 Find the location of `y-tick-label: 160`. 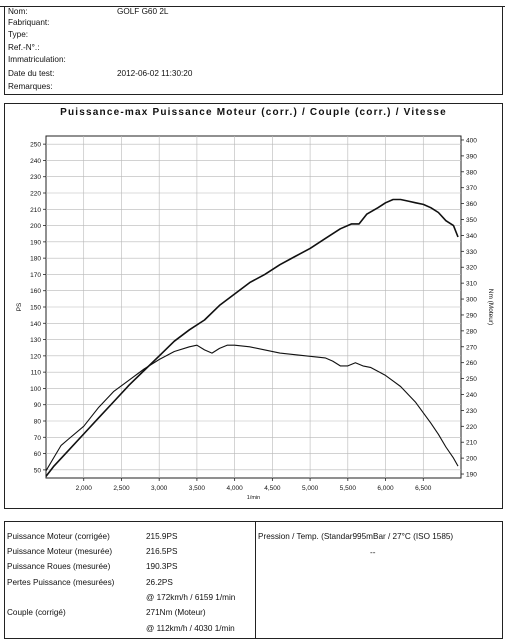

y-tick-label: 160 is located at coordinates (35, 291).